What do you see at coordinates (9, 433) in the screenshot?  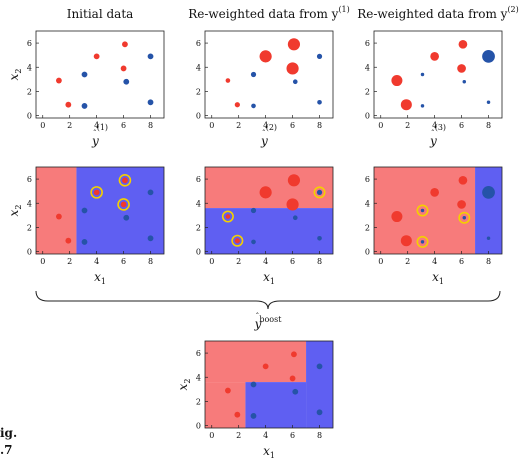 I see `figure-label-line1: ig.` at bounding box center [9, 433].